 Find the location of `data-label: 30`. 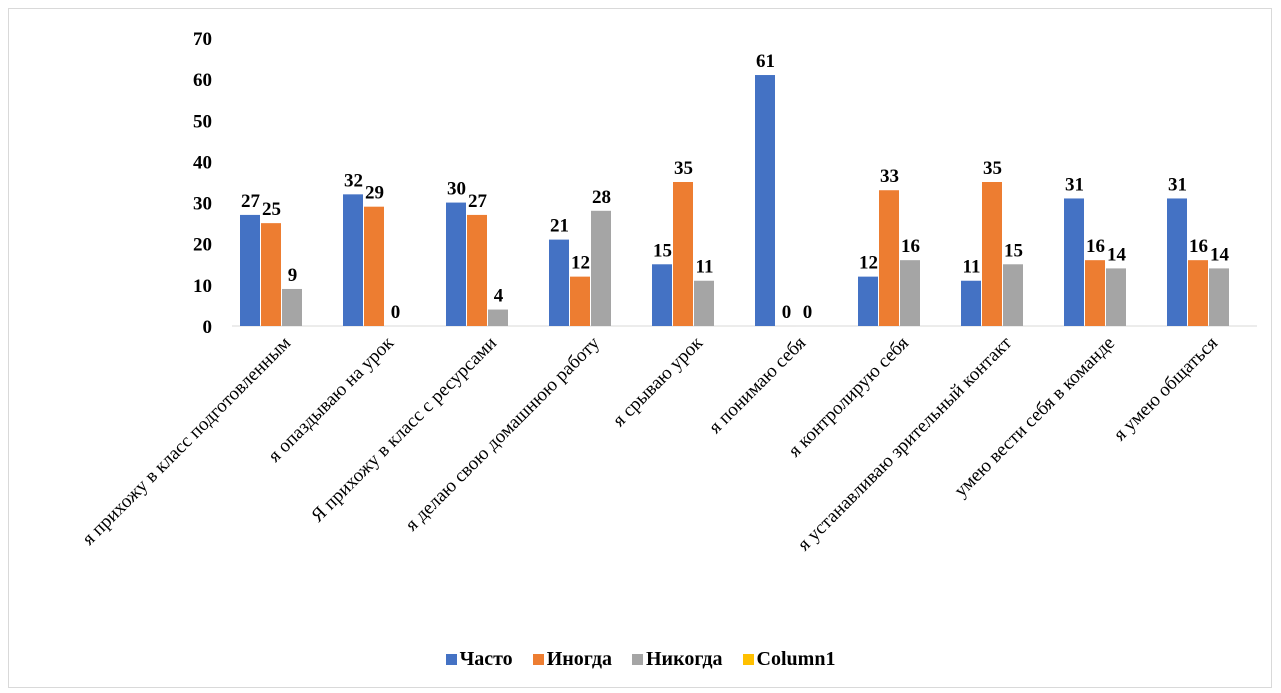

data-label: 30 is located at coordinates (456, 189).